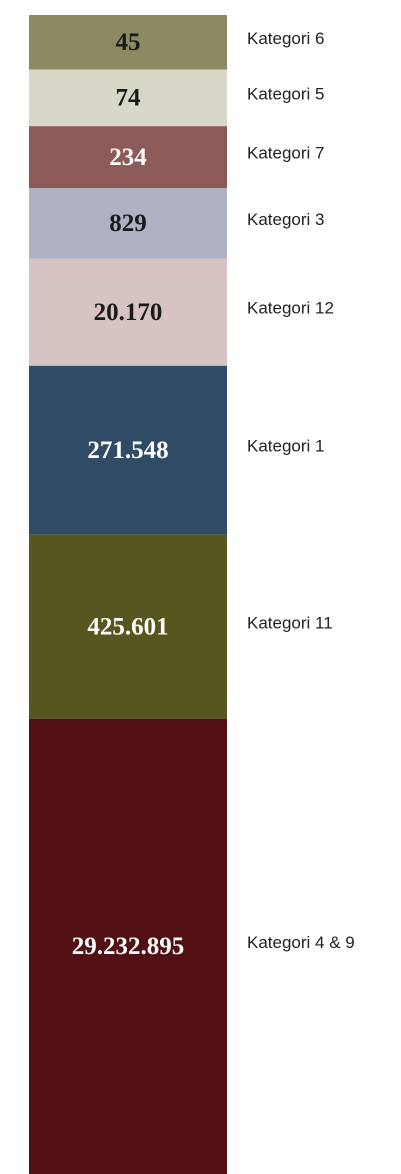 Image resolution: width=401 pixels, height=1174 pixels. I want to click on value-label: 234, so click(128, 157).